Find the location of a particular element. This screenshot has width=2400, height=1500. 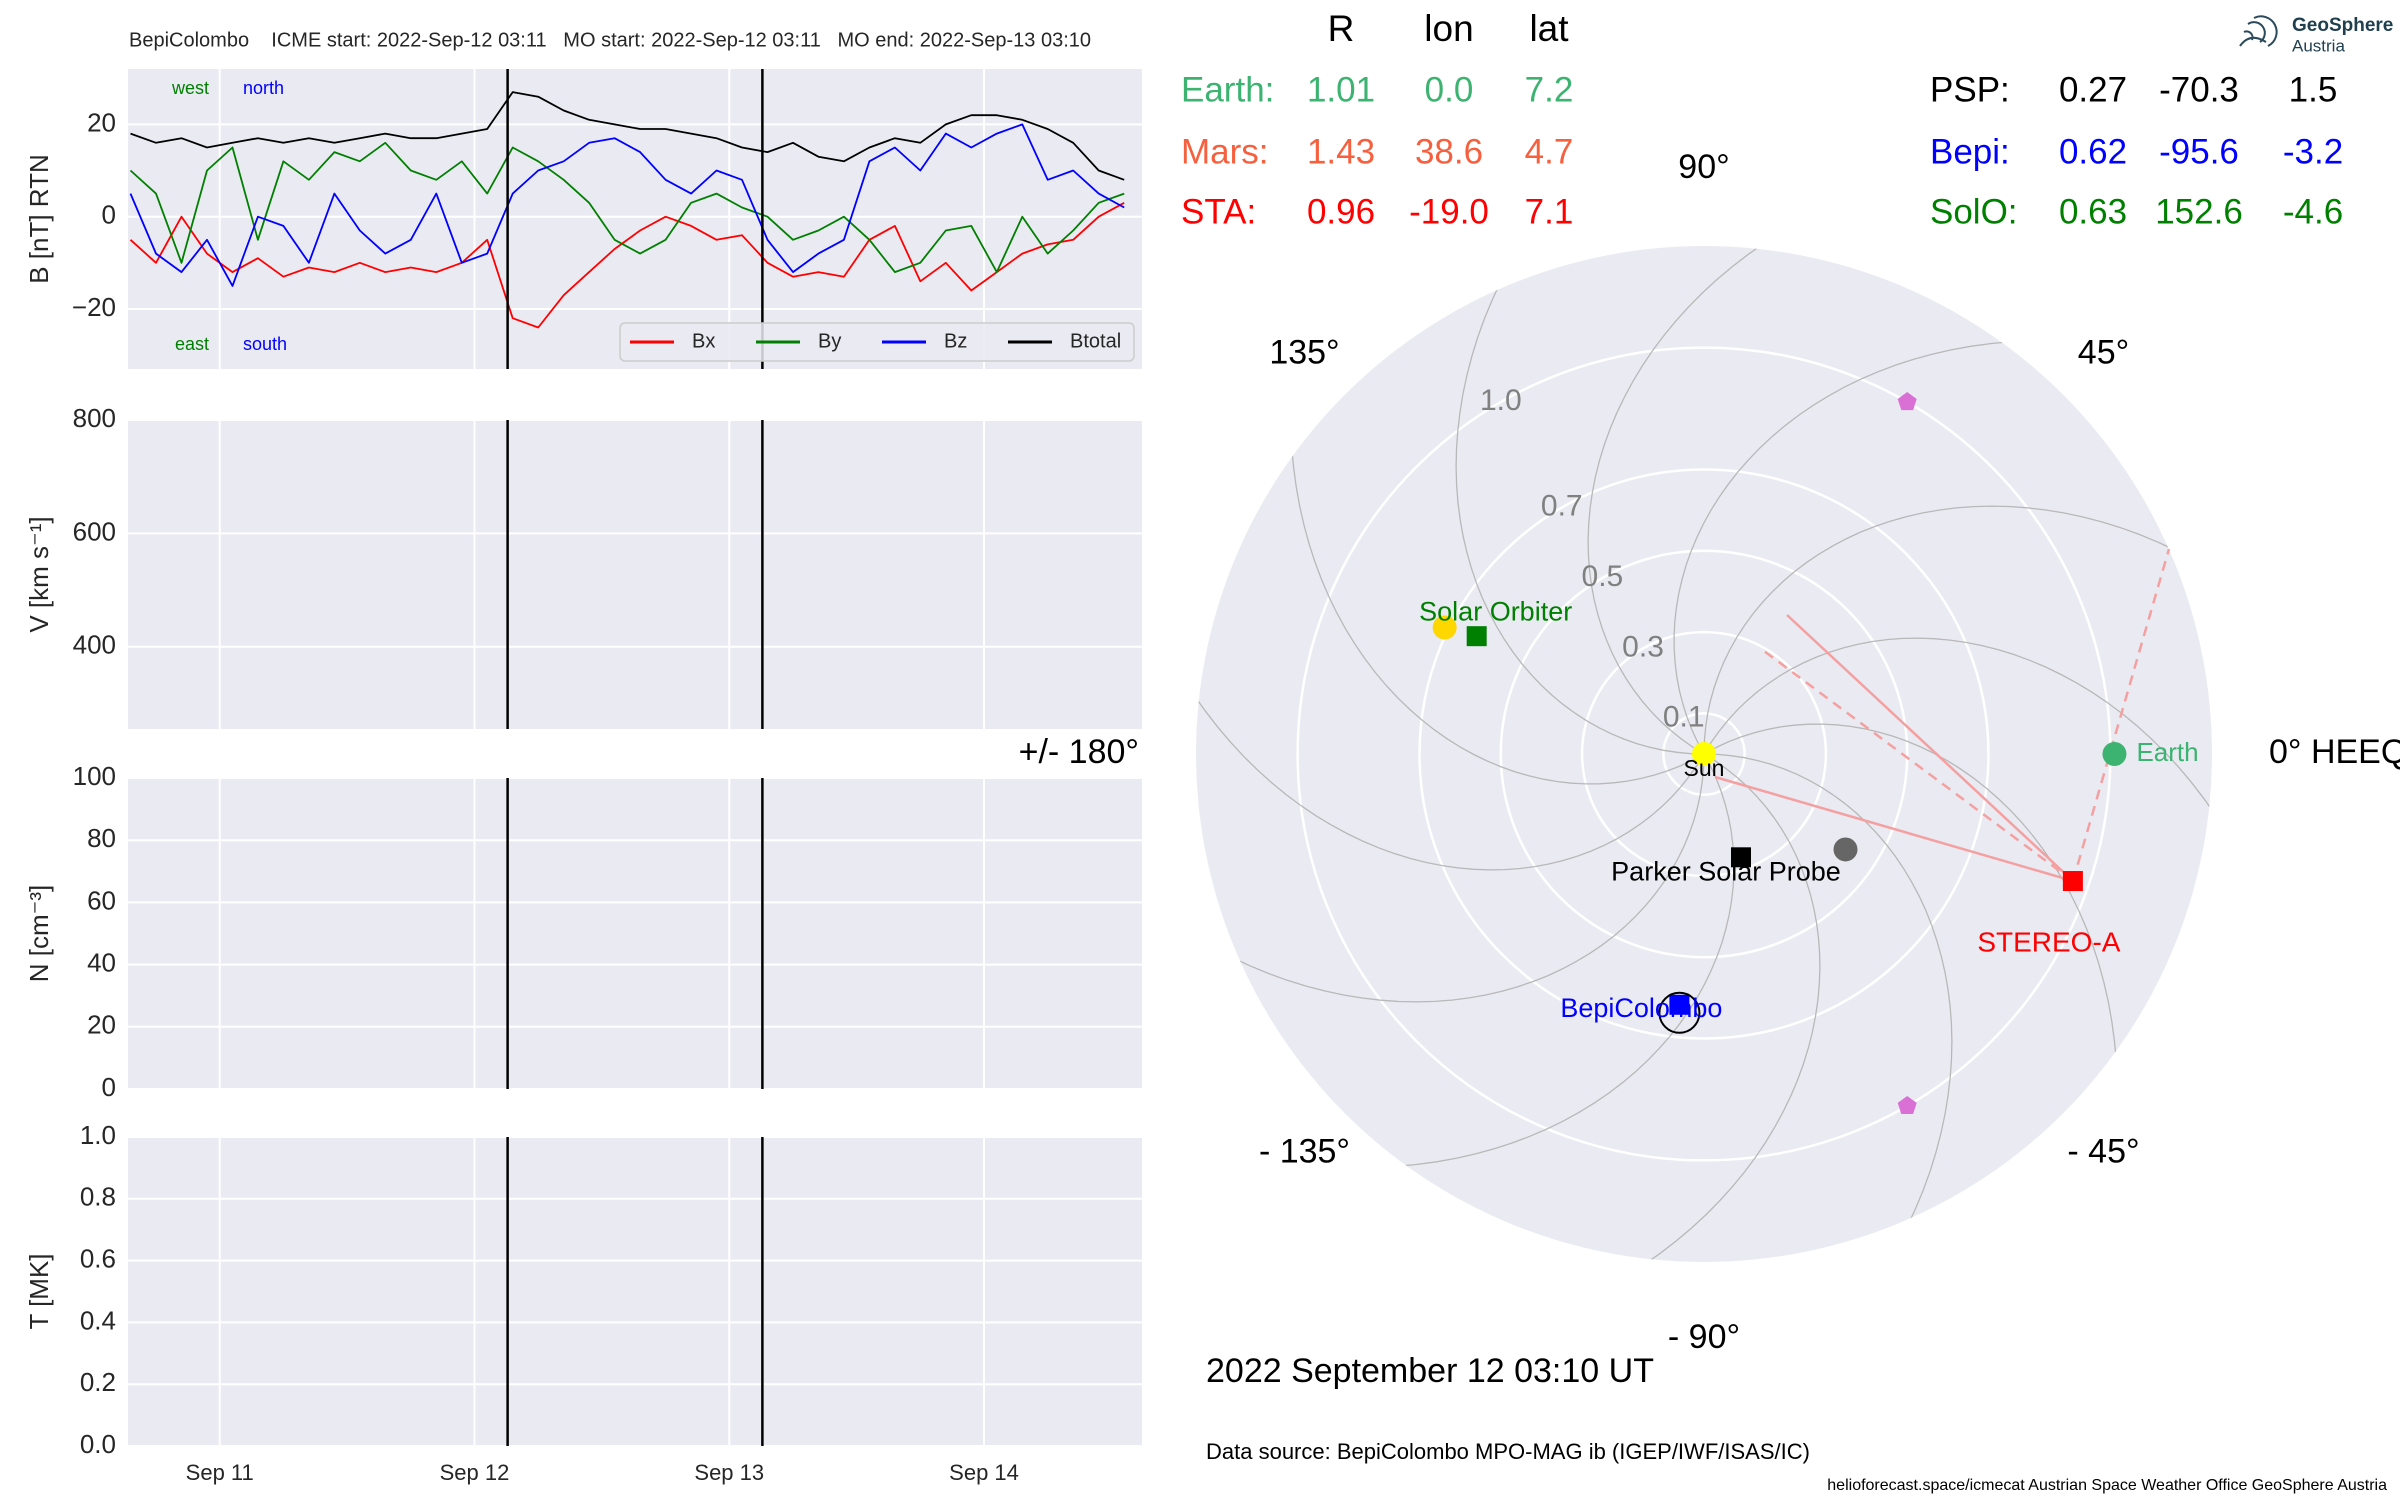

body-ring is located at coordinates (1679, 1012).